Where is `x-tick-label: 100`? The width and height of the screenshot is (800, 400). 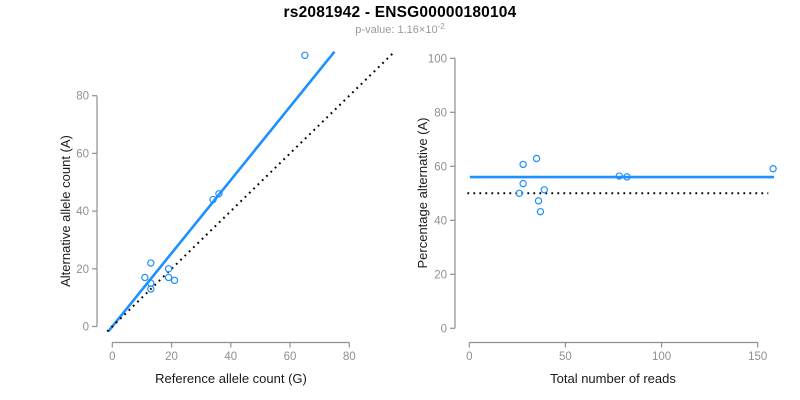
x-tick-label: 100 is located at coordinates (661, 357).